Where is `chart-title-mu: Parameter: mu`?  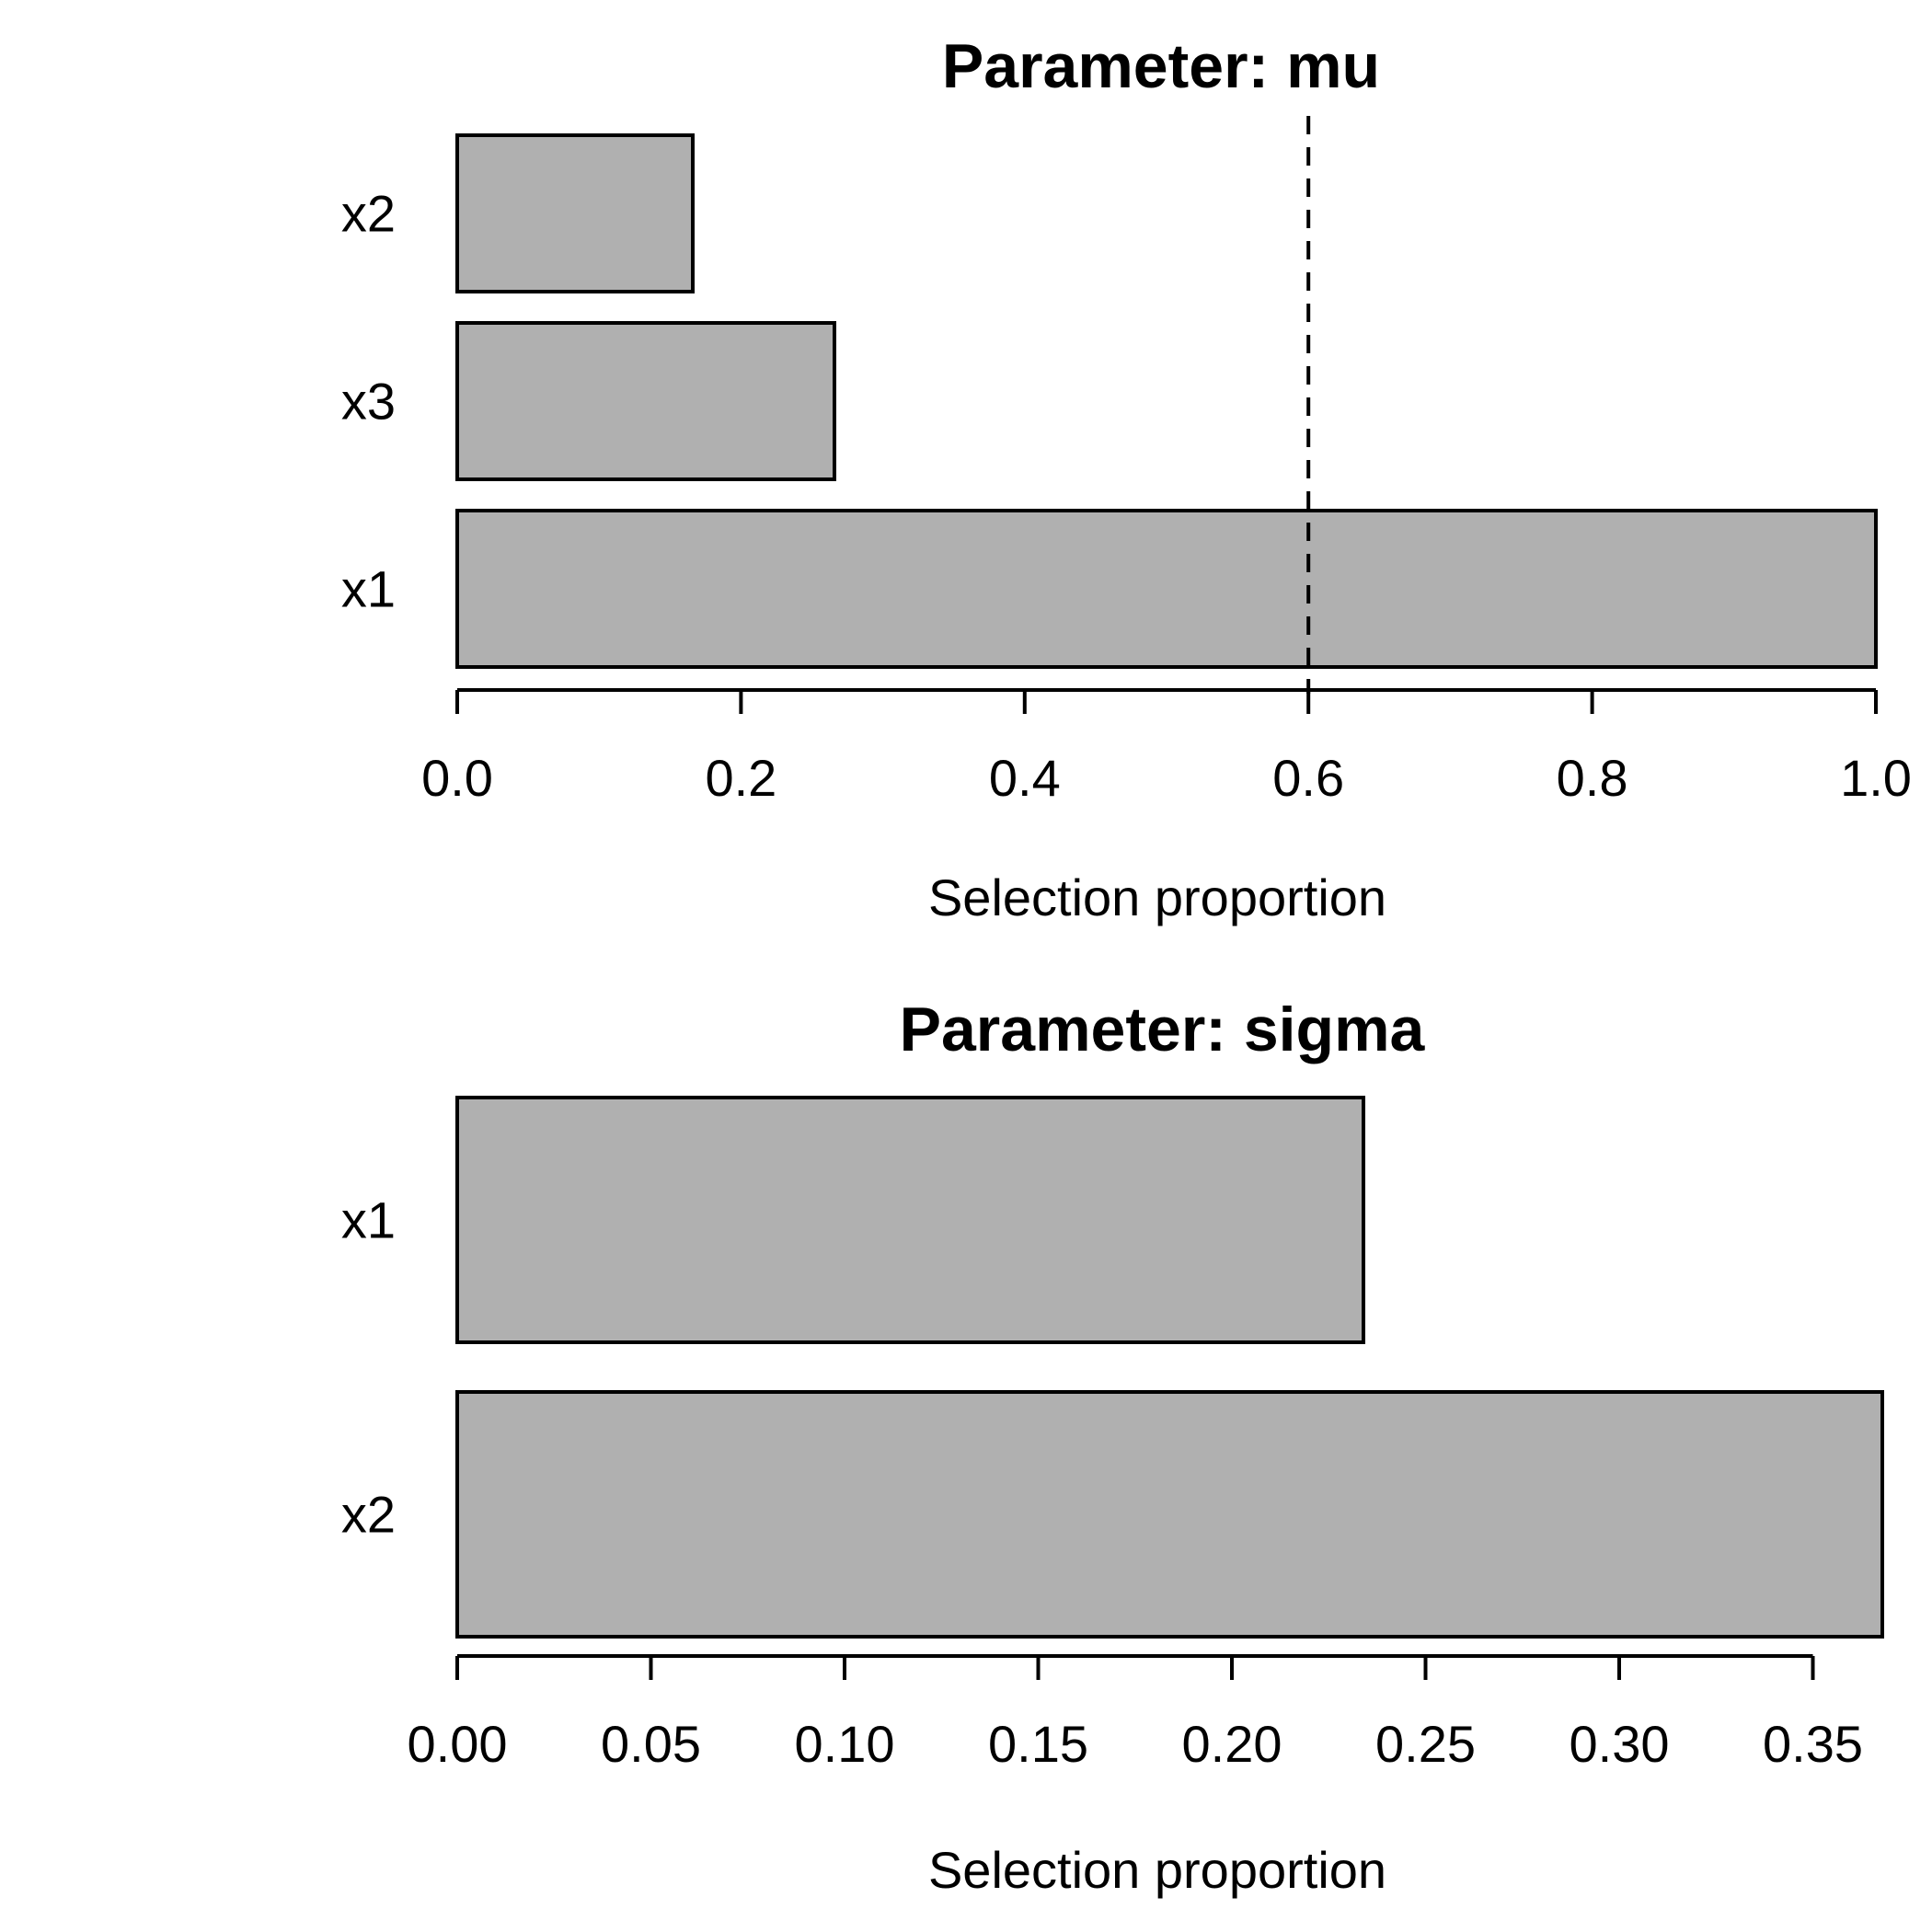 chart-title-mu: Parameter: mu is located at coordinates (1161, 66).